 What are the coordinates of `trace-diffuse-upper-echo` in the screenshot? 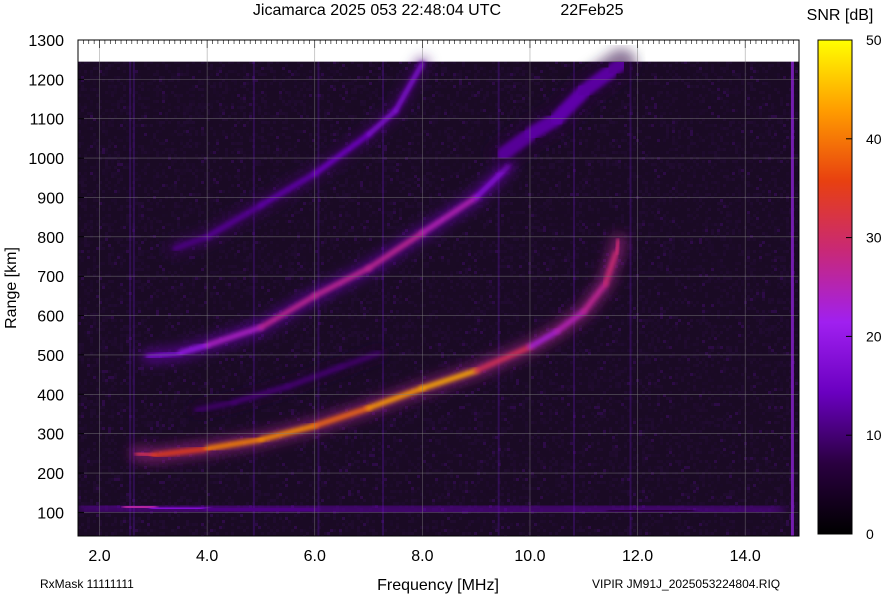 It's located at (562, 109).